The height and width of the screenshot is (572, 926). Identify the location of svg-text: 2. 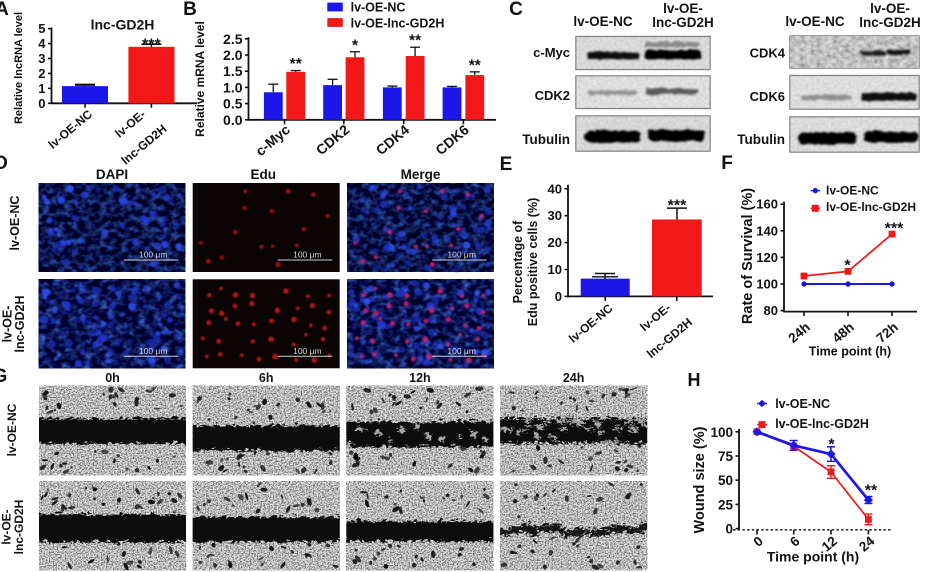
(41, 73).